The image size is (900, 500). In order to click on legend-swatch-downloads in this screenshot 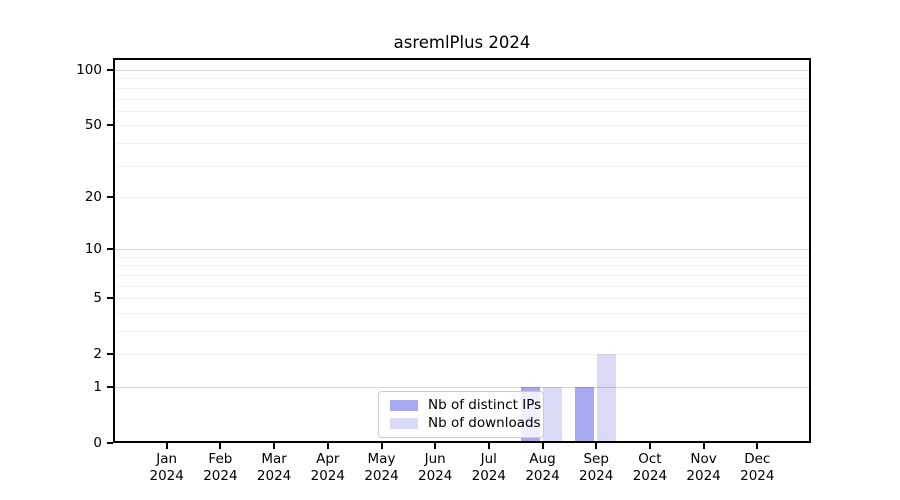, I will do `click(404, 423)`.